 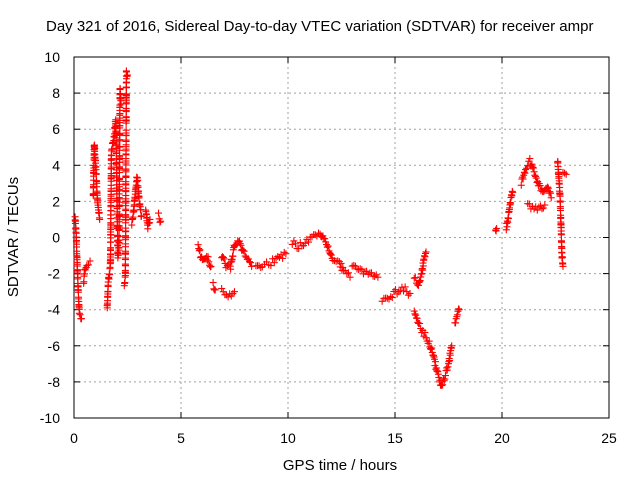 I want to click on y-tick-label: -4, so click(x=54, y=310).